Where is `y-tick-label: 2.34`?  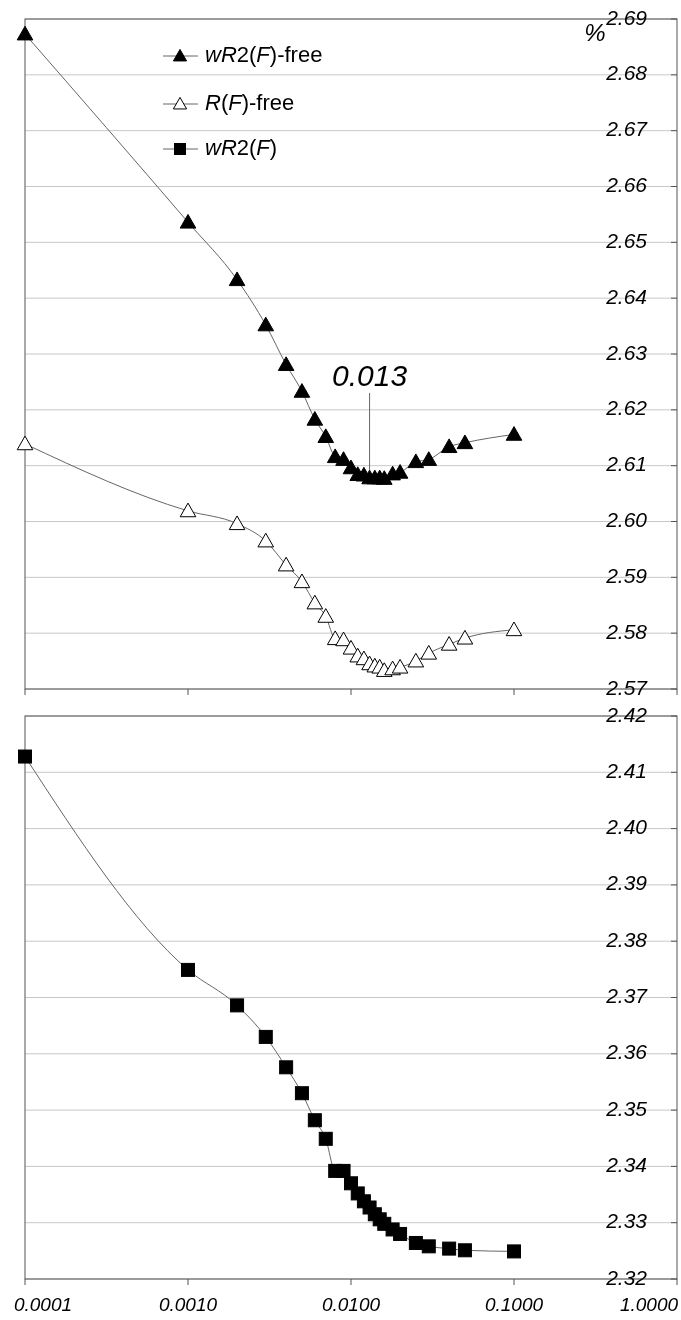
y-tick-label: 2.34 is located at coordinates (626, 1164).